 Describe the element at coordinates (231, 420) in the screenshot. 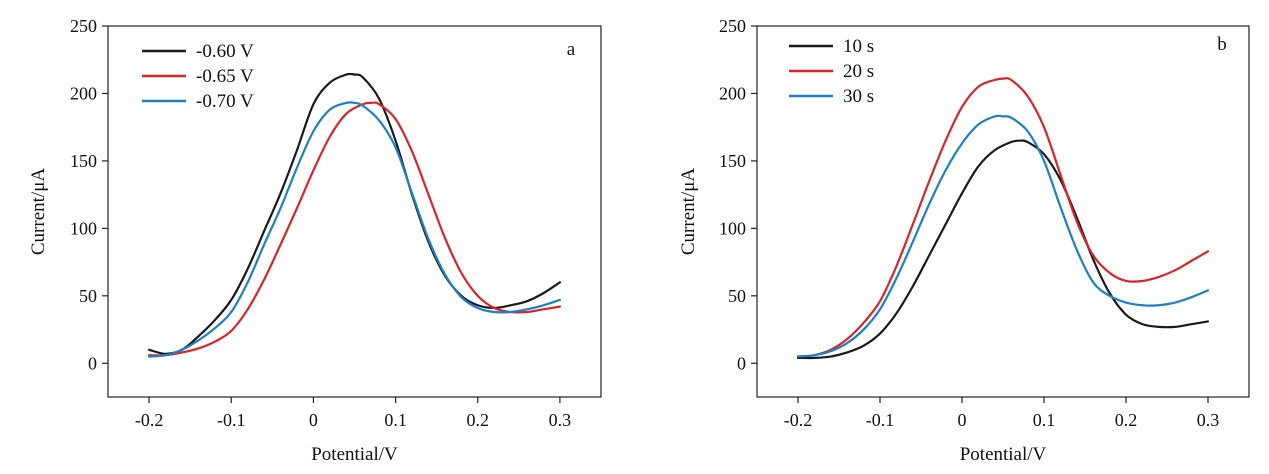

I see `panel-a-x-tick-label: -0.1` at that location.